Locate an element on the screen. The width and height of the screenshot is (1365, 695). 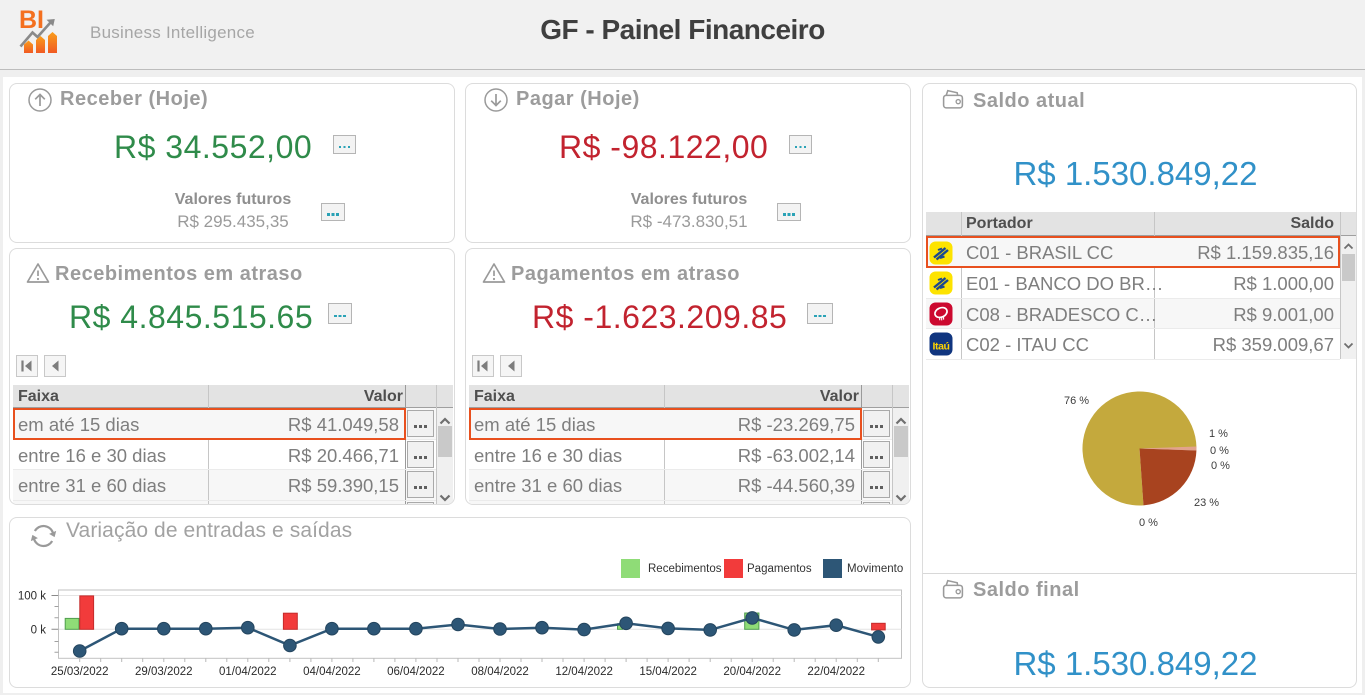
svg-text: BI is located at coordinates (31, 20).